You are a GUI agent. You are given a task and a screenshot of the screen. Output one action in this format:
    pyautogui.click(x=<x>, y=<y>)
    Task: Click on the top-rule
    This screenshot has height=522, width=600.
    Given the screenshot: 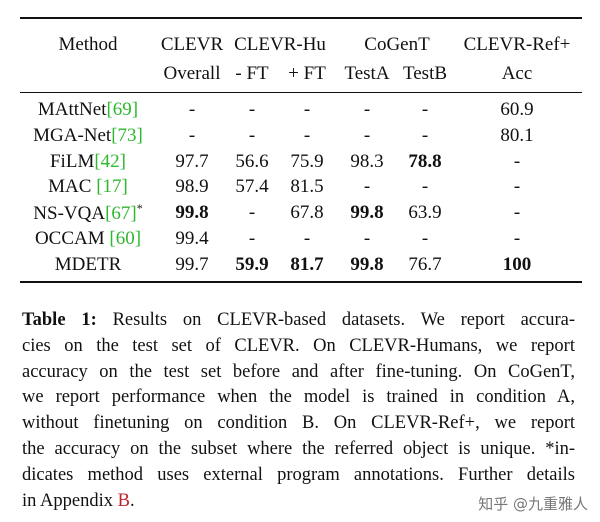 What is the action you would take?
    pyautogui.click(x=301, y=18)
    